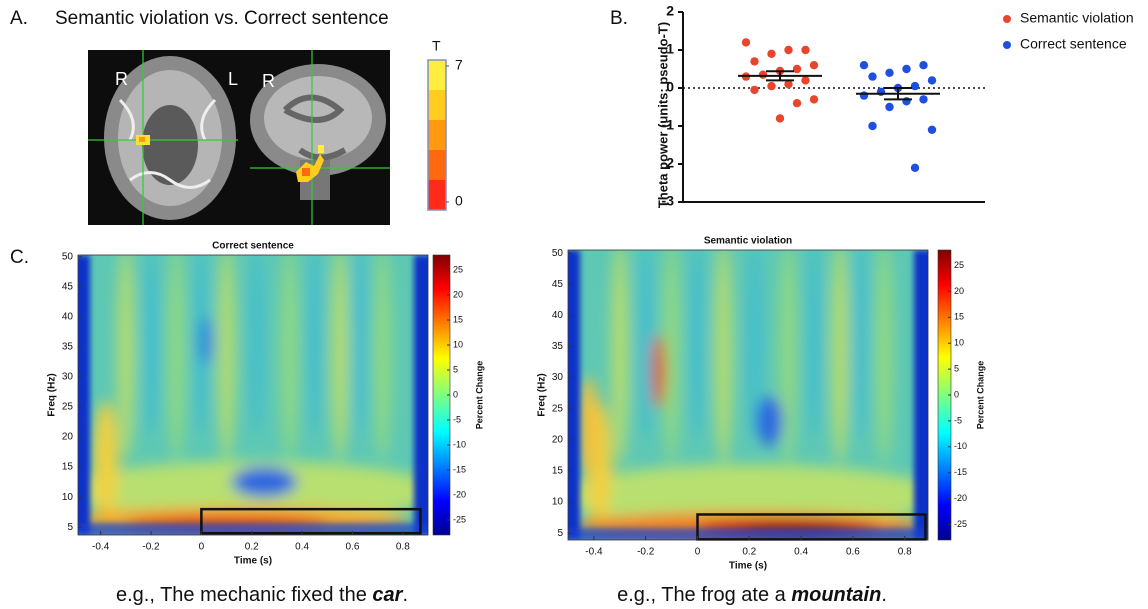 This screenshot has height=609, width=1148. What do you see at coordinates (670, 87) in the screenshot?
I see `y-tick-label: 0` at bounding box center [670, 87].